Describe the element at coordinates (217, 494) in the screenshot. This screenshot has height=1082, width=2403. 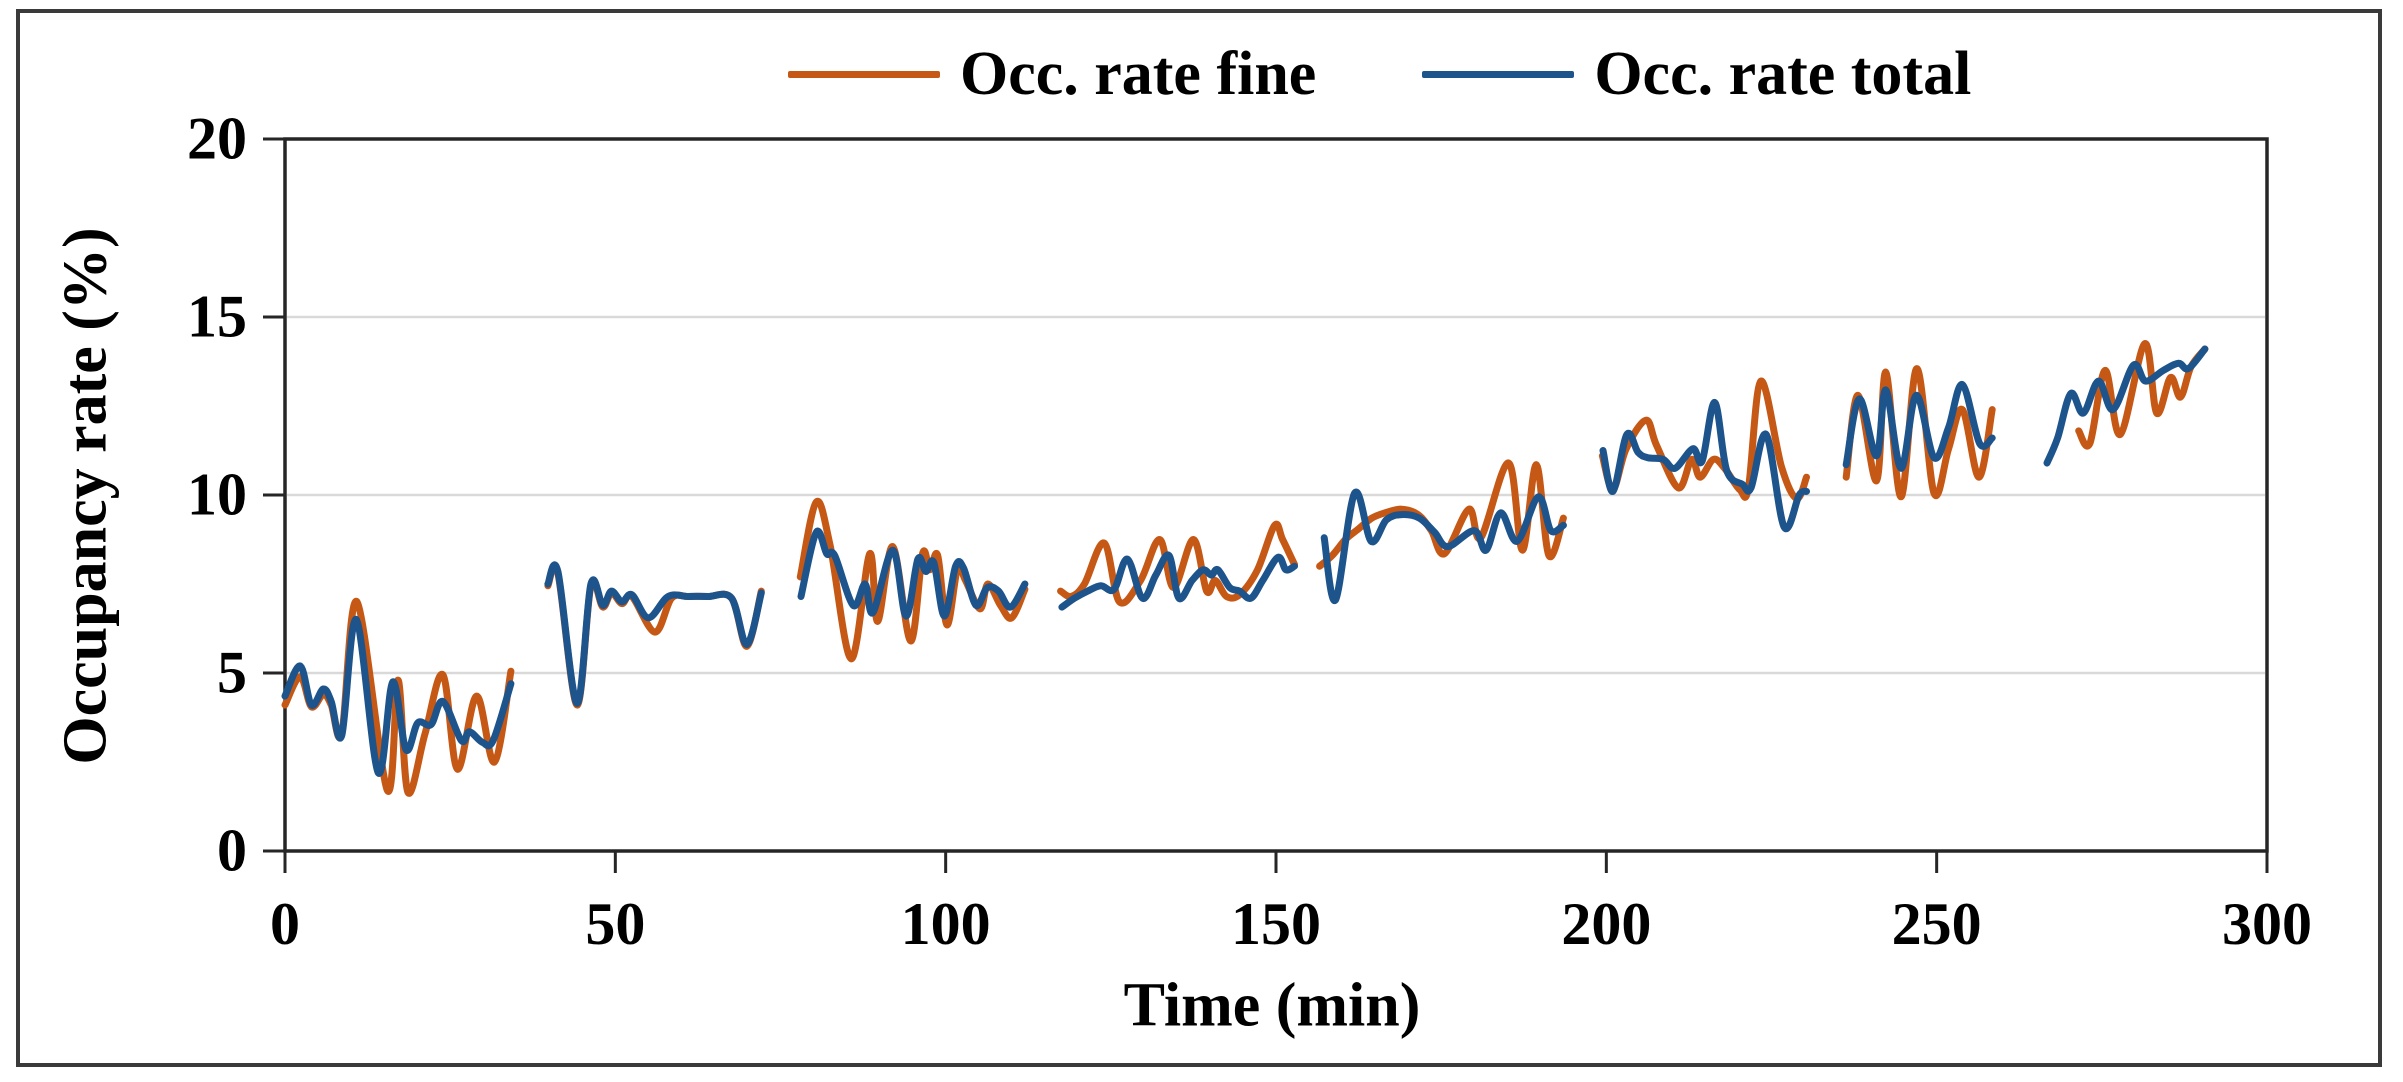
I see `y-tick-label: 10` at that location.